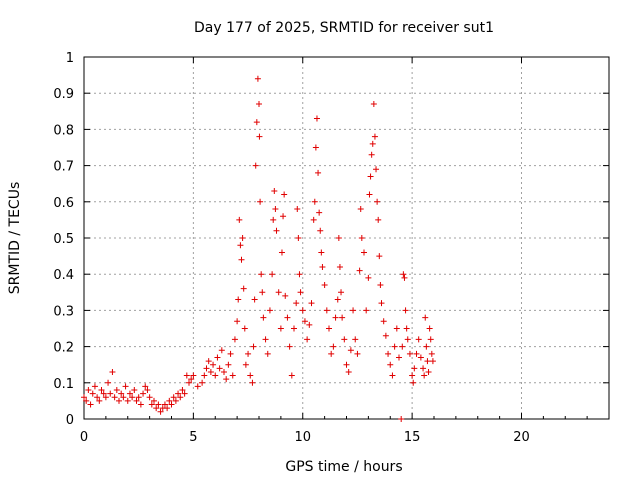  Describe the element at coordinates (63, 94) in the screenshot. I see `y-tick-label: 0.9` at that location.